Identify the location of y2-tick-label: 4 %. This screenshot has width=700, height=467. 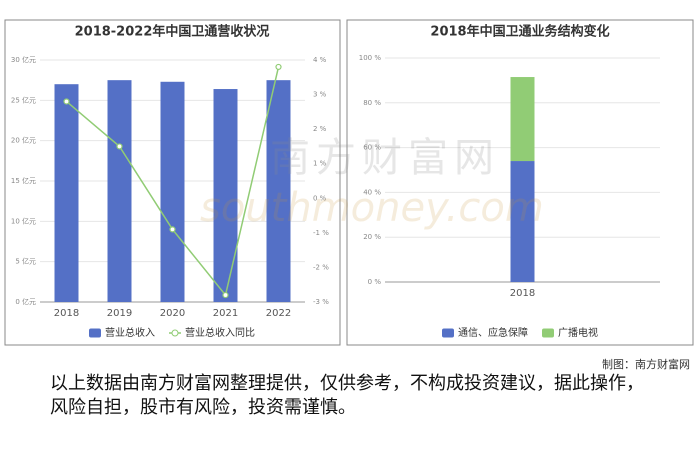
(320, 60).